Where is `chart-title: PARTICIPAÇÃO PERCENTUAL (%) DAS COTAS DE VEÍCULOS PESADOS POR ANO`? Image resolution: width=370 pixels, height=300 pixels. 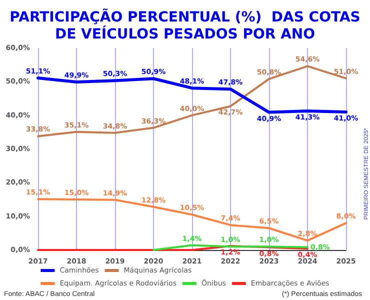 chart-title: PARTICIPAÇÃO PERCENTUAL (%) DAS COTAS DE VEÍCULOS PESADOS POR ANO is located at coordinates (185, 25).